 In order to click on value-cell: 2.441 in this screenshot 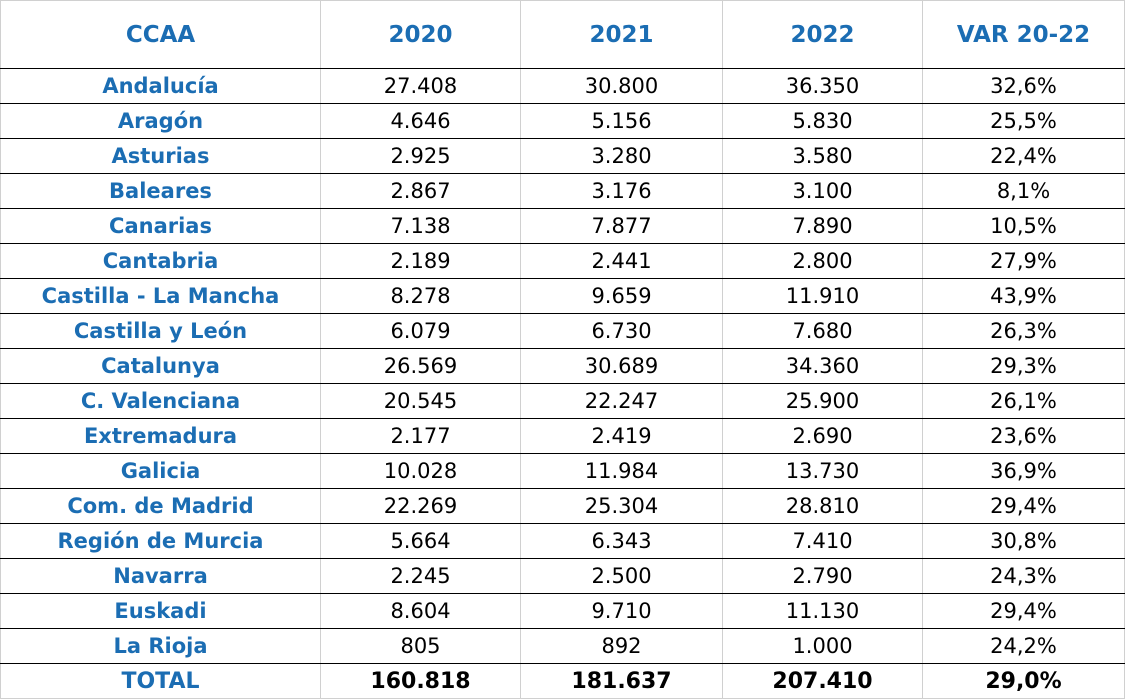, I will do `click(621, 261)`.